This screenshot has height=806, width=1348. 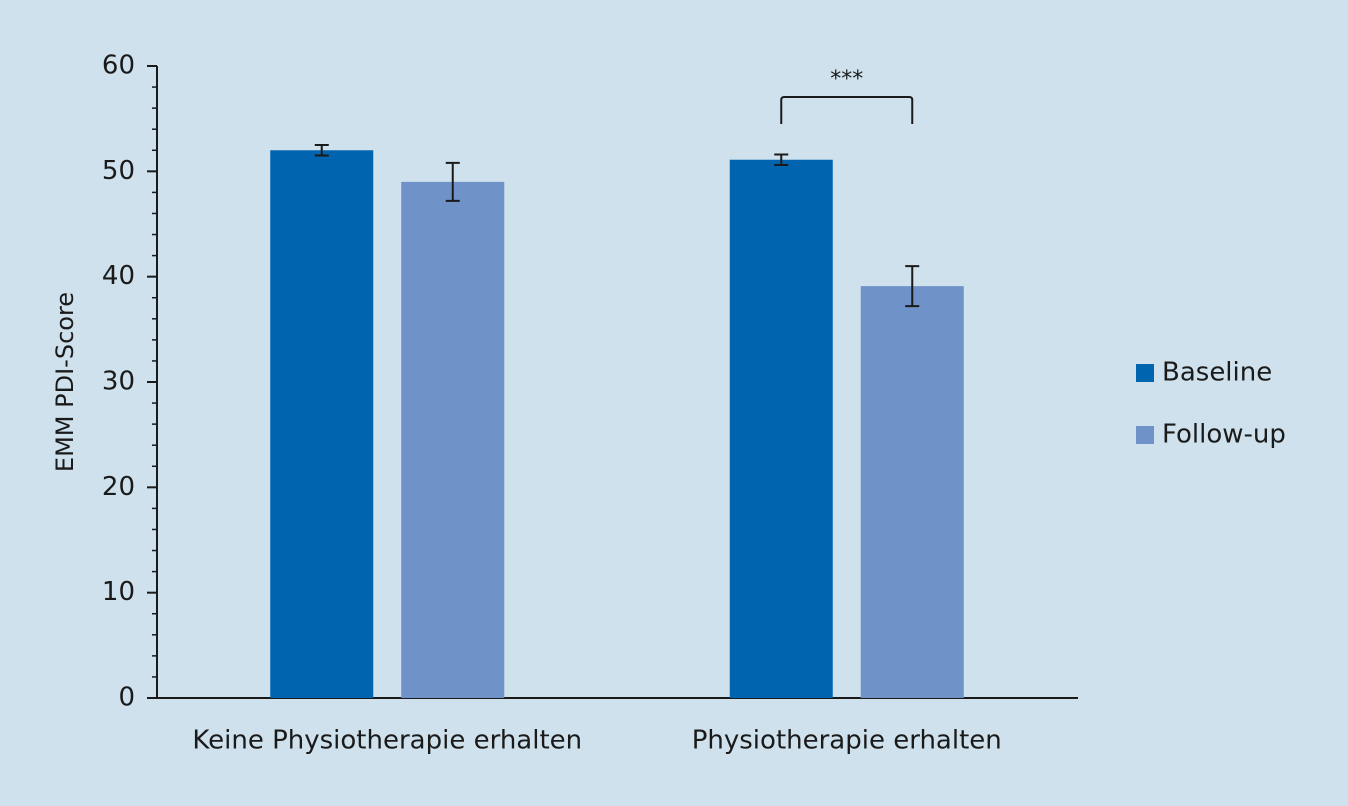 What do you see at coordinates (387, 741) in the screenshot?
I see `x-tick-label: Keine Physiotherapie erhalten` at bounding box center [387, 741].